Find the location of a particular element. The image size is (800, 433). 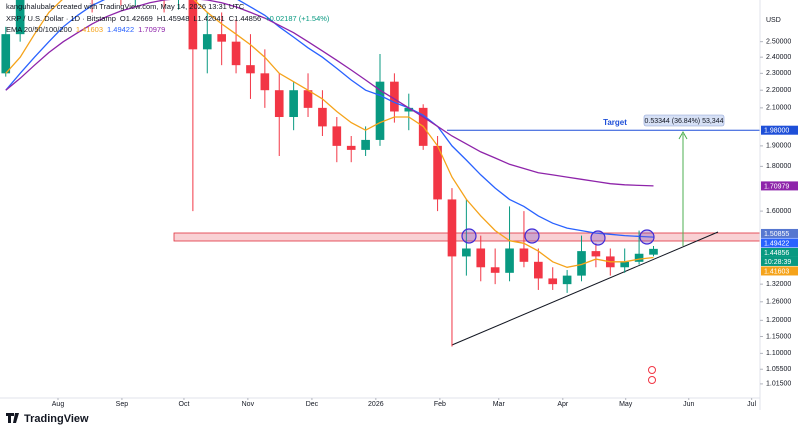

ohlc-value: C1.44856 is located at coordinates (245, 18).